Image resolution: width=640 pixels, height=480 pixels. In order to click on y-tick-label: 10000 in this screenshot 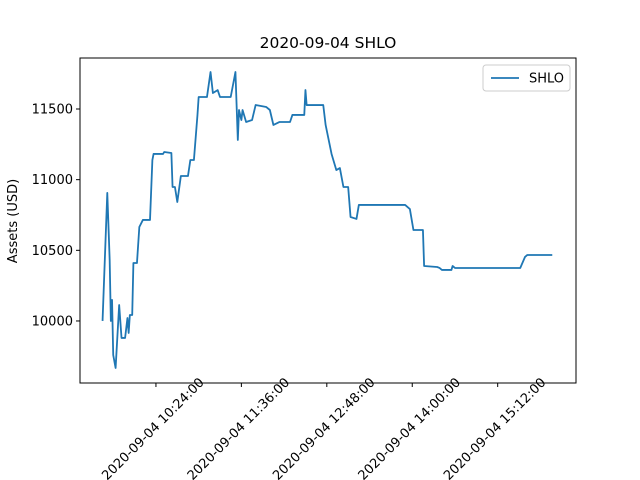, I will do `click(52, 321)`.